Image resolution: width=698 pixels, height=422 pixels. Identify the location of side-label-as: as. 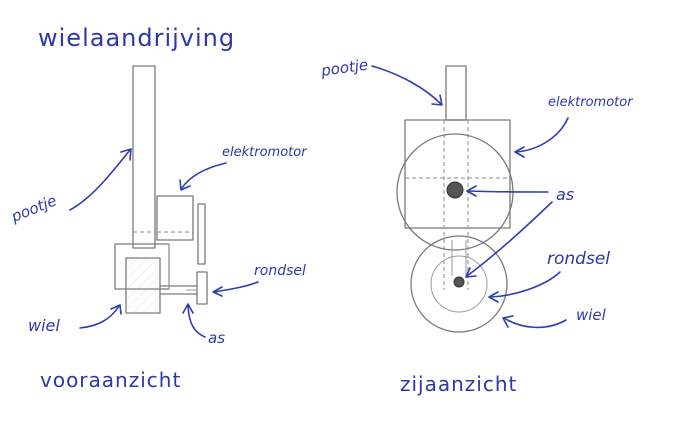
(565, 194).